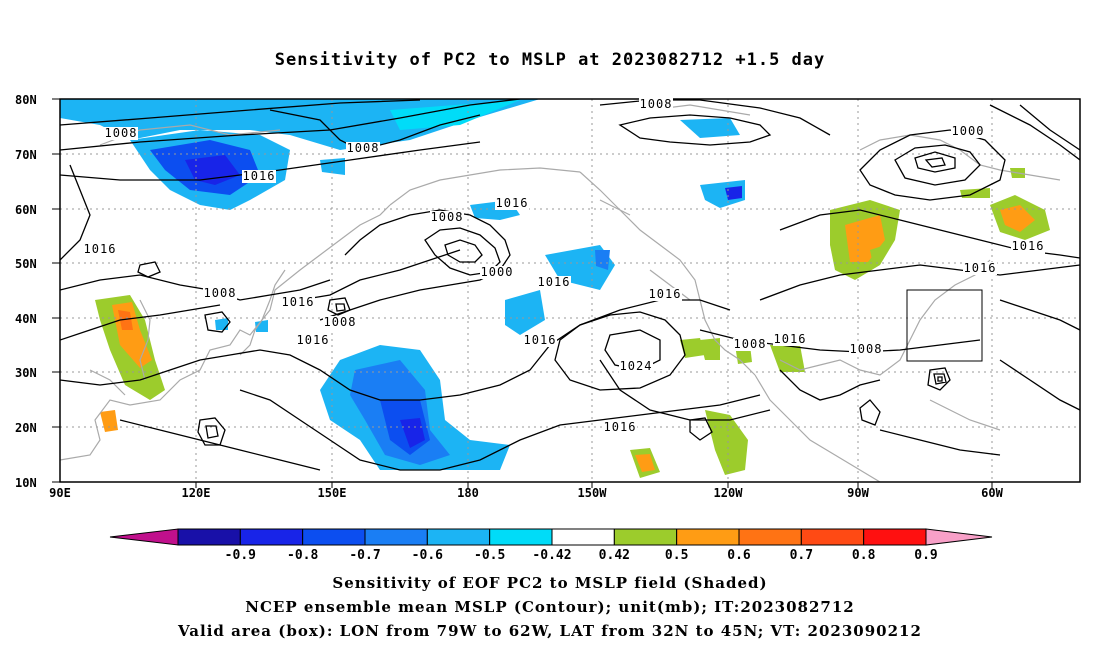 The image size is (1100, 650). Describe the element at coordinates (332, 493) in the screenshot. I see `lon-label-150e: 150E` at that location.